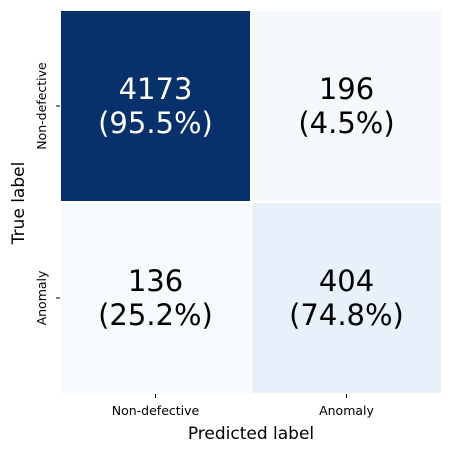 The width and height of the screenshot is (453, 453). Describe the element at coordinates (346, 315) in the screenshot. I see `cell-percent-label: (74.8%)` at that location.